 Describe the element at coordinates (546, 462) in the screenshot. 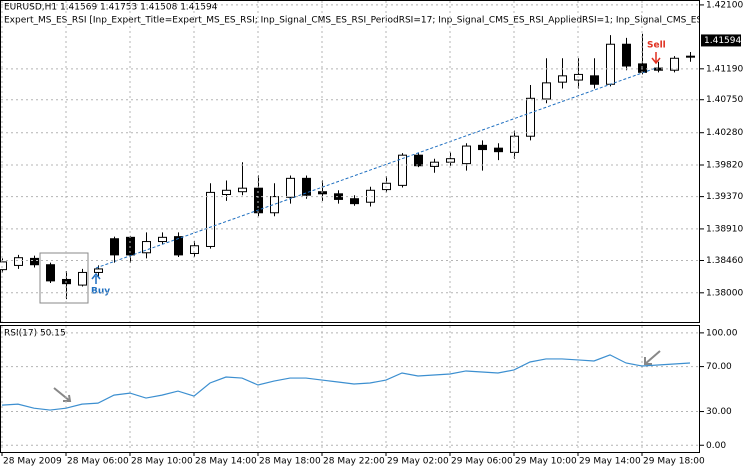

I see `x-tick-label: 29 May 10:00` at that location.